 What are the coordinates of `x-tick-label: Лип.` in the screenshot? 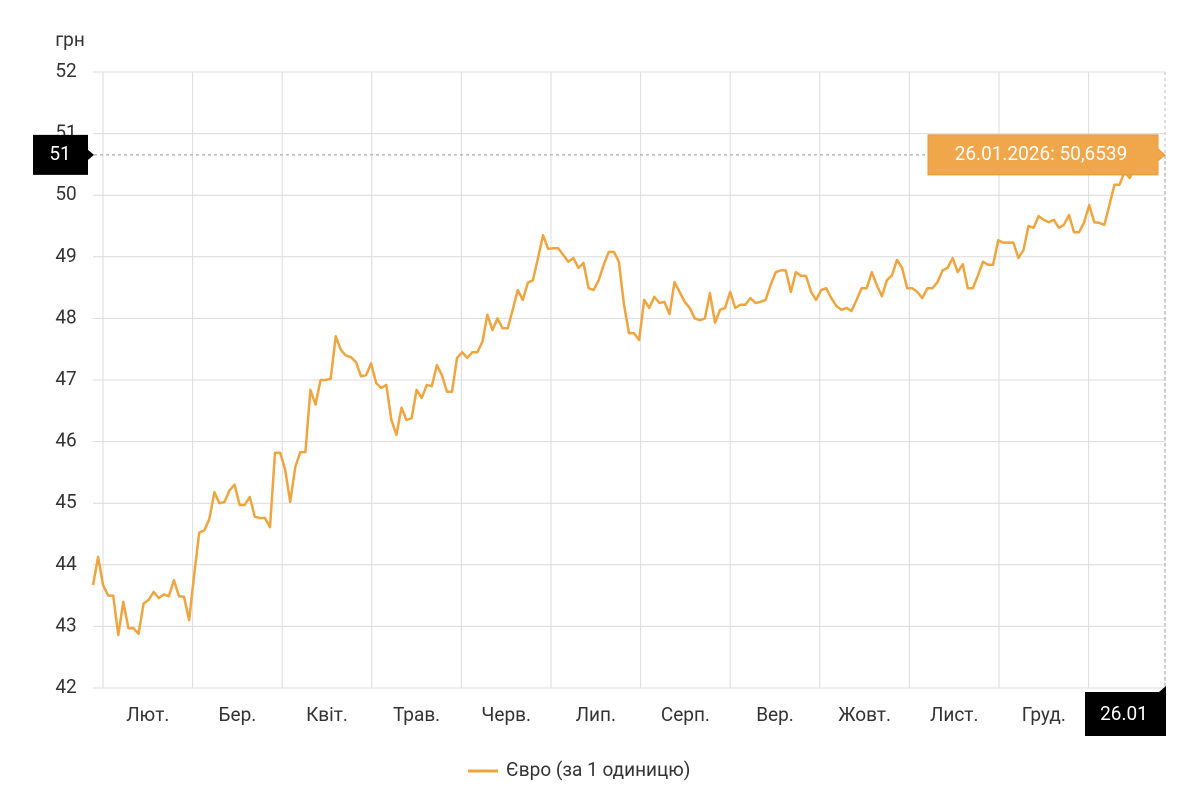 It's located at (596, 714).